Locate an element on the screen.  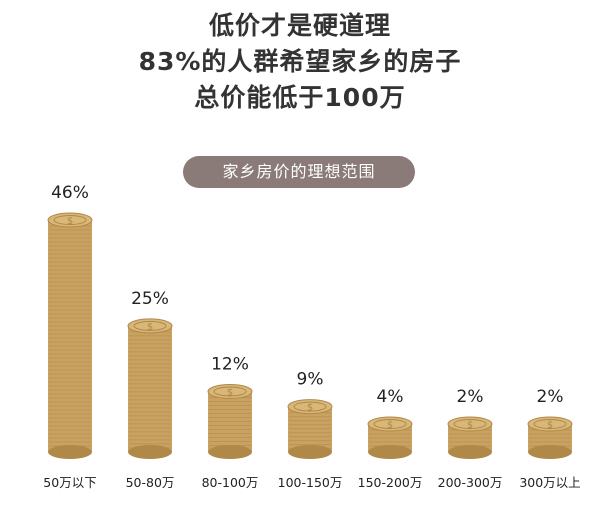
category-label: 200-300万 is located at coordinates (470, 482).